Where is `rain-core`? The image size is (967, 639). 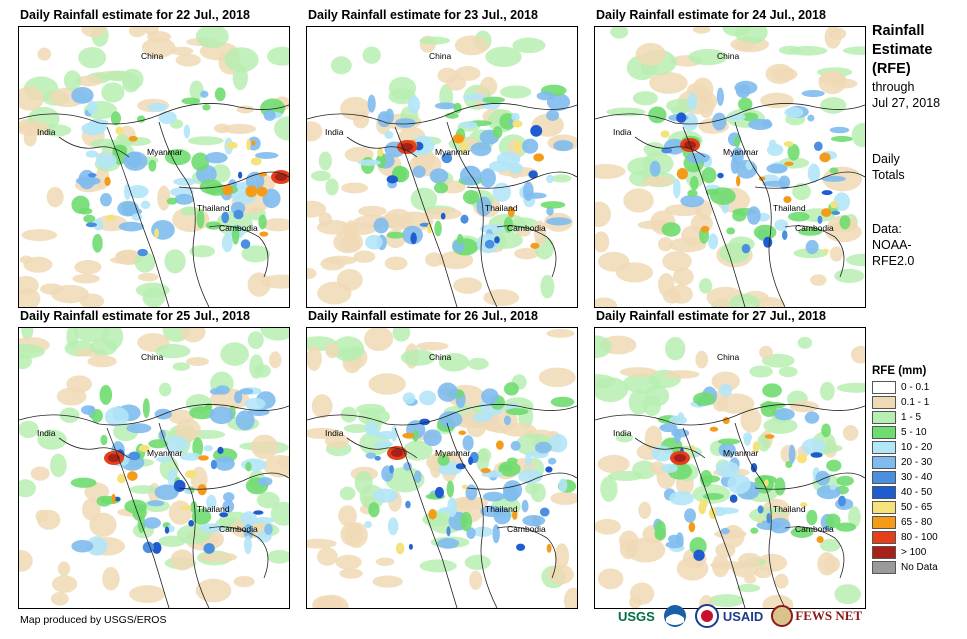
rain-core is located at coordinates (281, 177).